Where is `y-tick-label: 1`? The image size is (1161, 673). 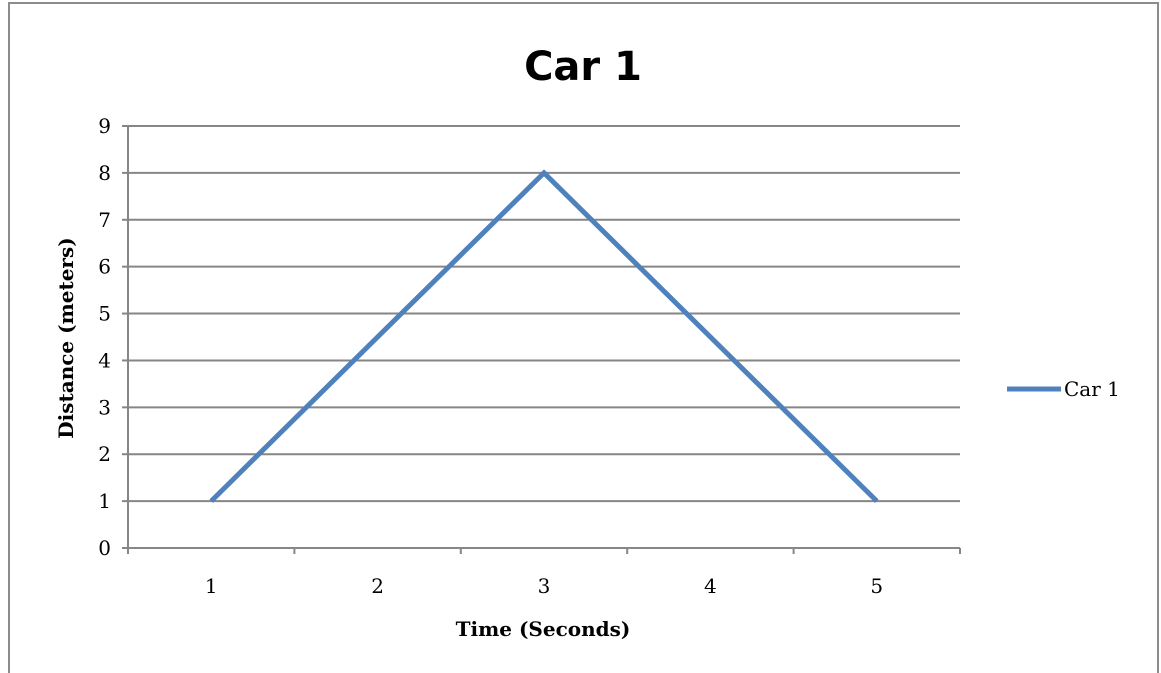
y-tick-label: 1 is located at coordinates (104, 501).